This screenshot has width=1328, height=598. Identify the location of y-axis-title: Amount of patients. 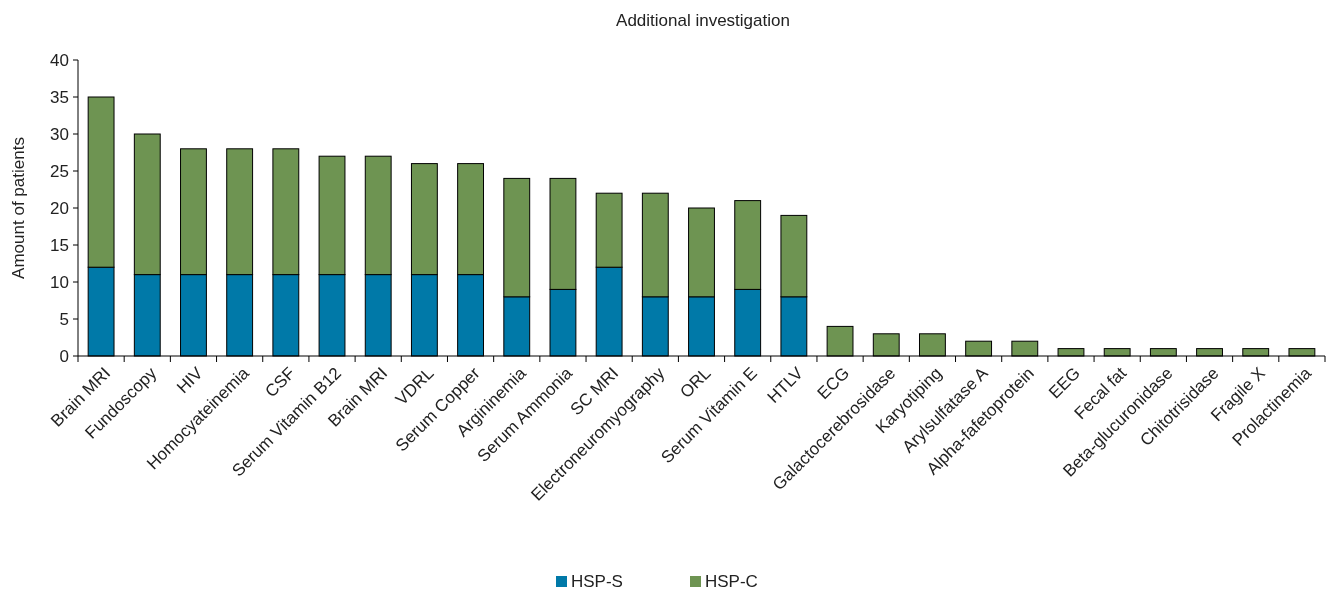
(18, 208).